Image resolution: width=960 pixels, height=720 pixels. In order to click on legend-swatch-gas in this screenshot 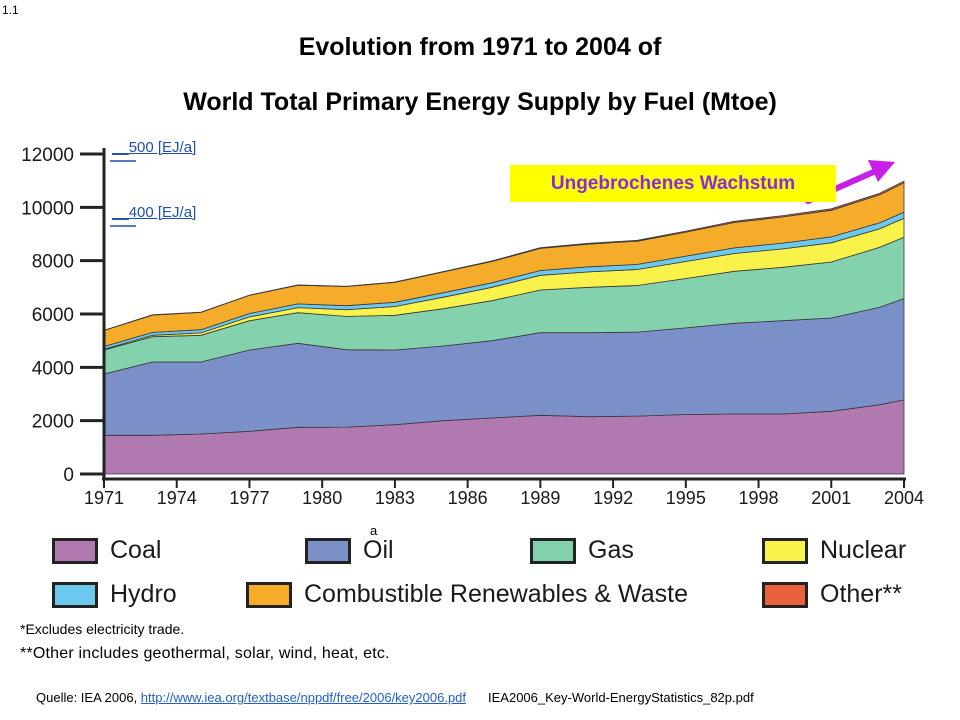, I will do `click(553, 550)`.